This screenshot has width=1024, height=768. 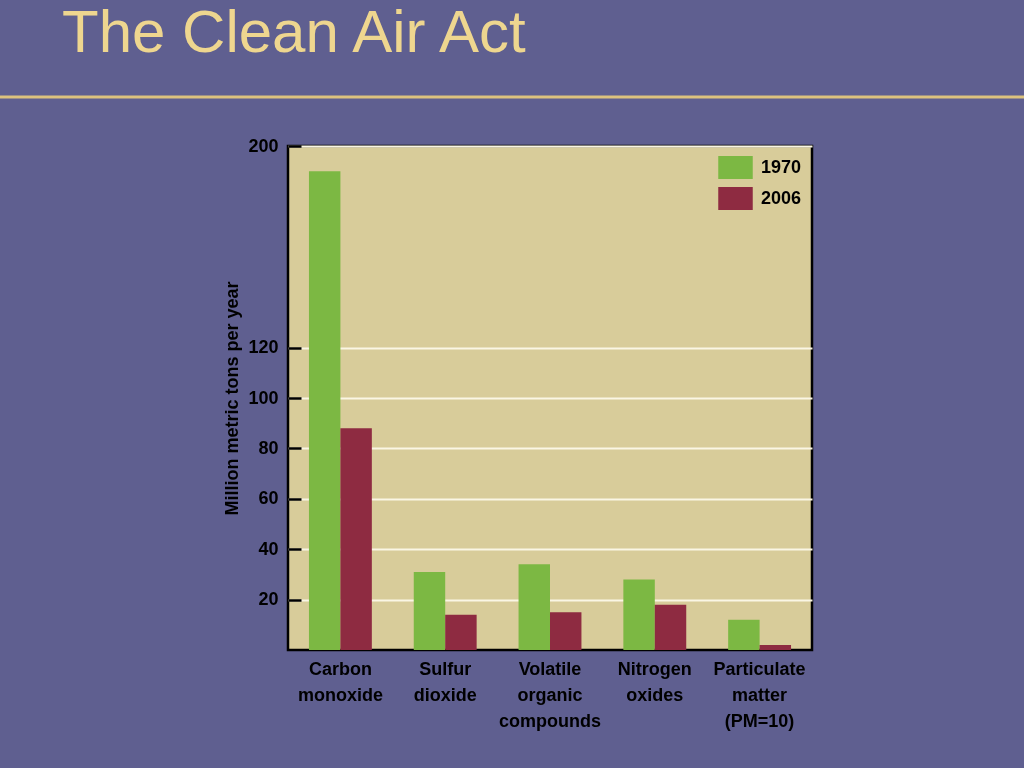 What do you see at coordinates (294, 32) in the screenshot?
I see `chart-title: The Clean Air Act` at bounding box center [294, 32].